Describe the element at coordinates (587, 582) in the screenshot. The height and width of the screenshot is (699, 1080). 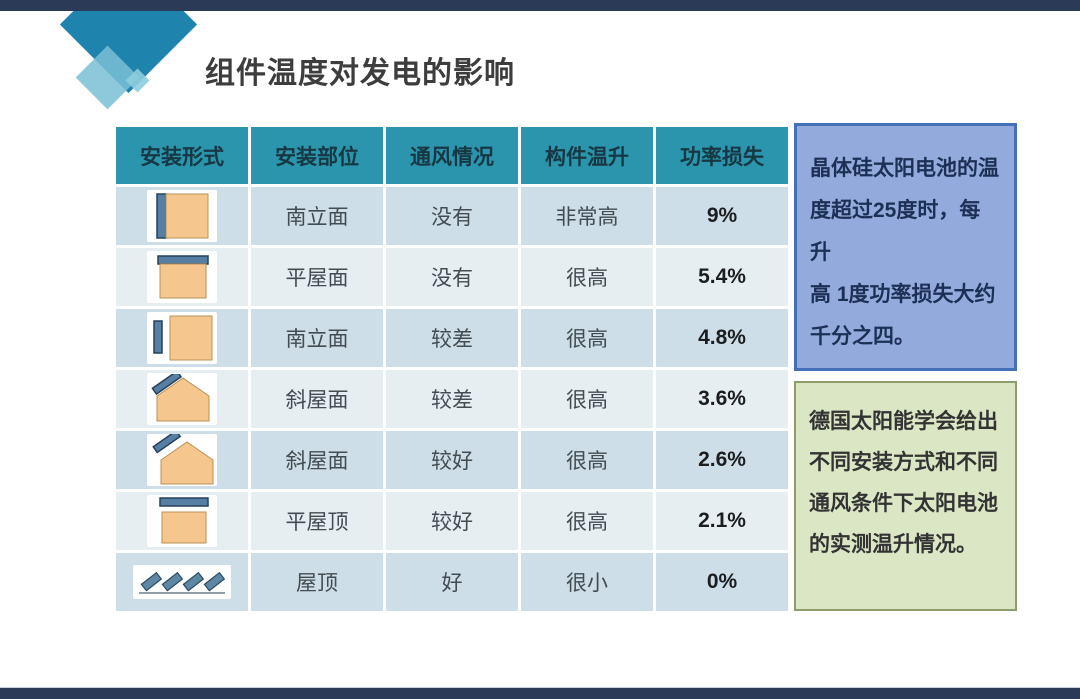
I see `table-cell: 很小` at that location.